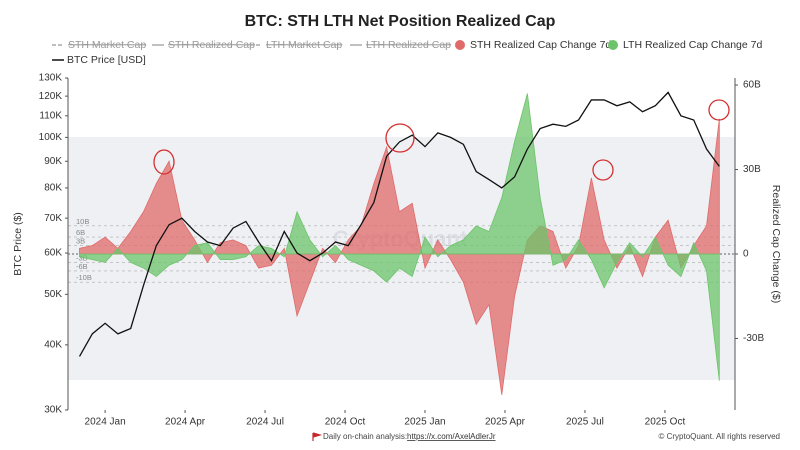 The image size is (800, 450). I want to click on x-tick-label: 2024 Jul, so click(265, 422).